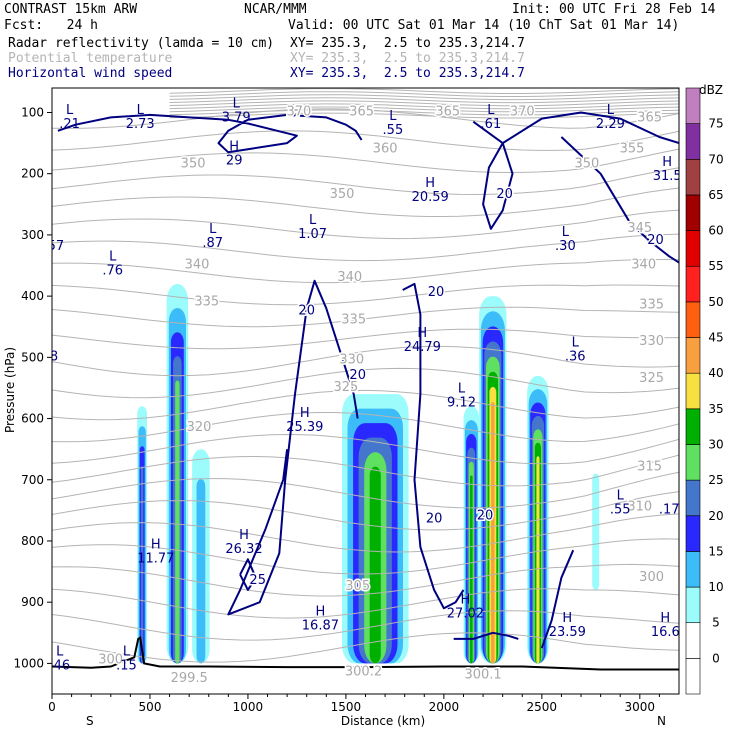  Describe the element at coordinates (320, 626) in the screenshot. I see `wind-extremum-value-21: 16.87` at that location.